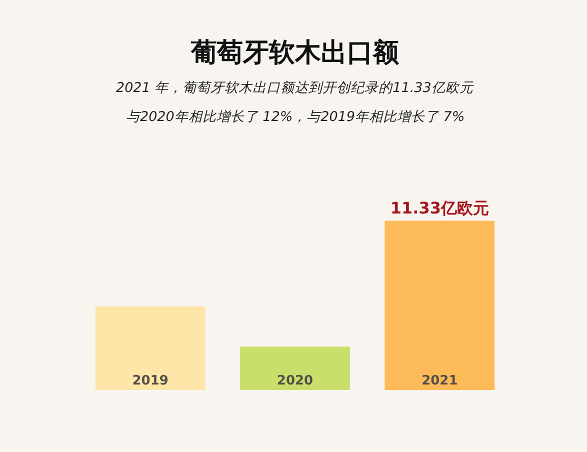  Describe the element at coordinates (439, 208) in the screenshot. I see `data-label: 11.33亿欧元` at that location.